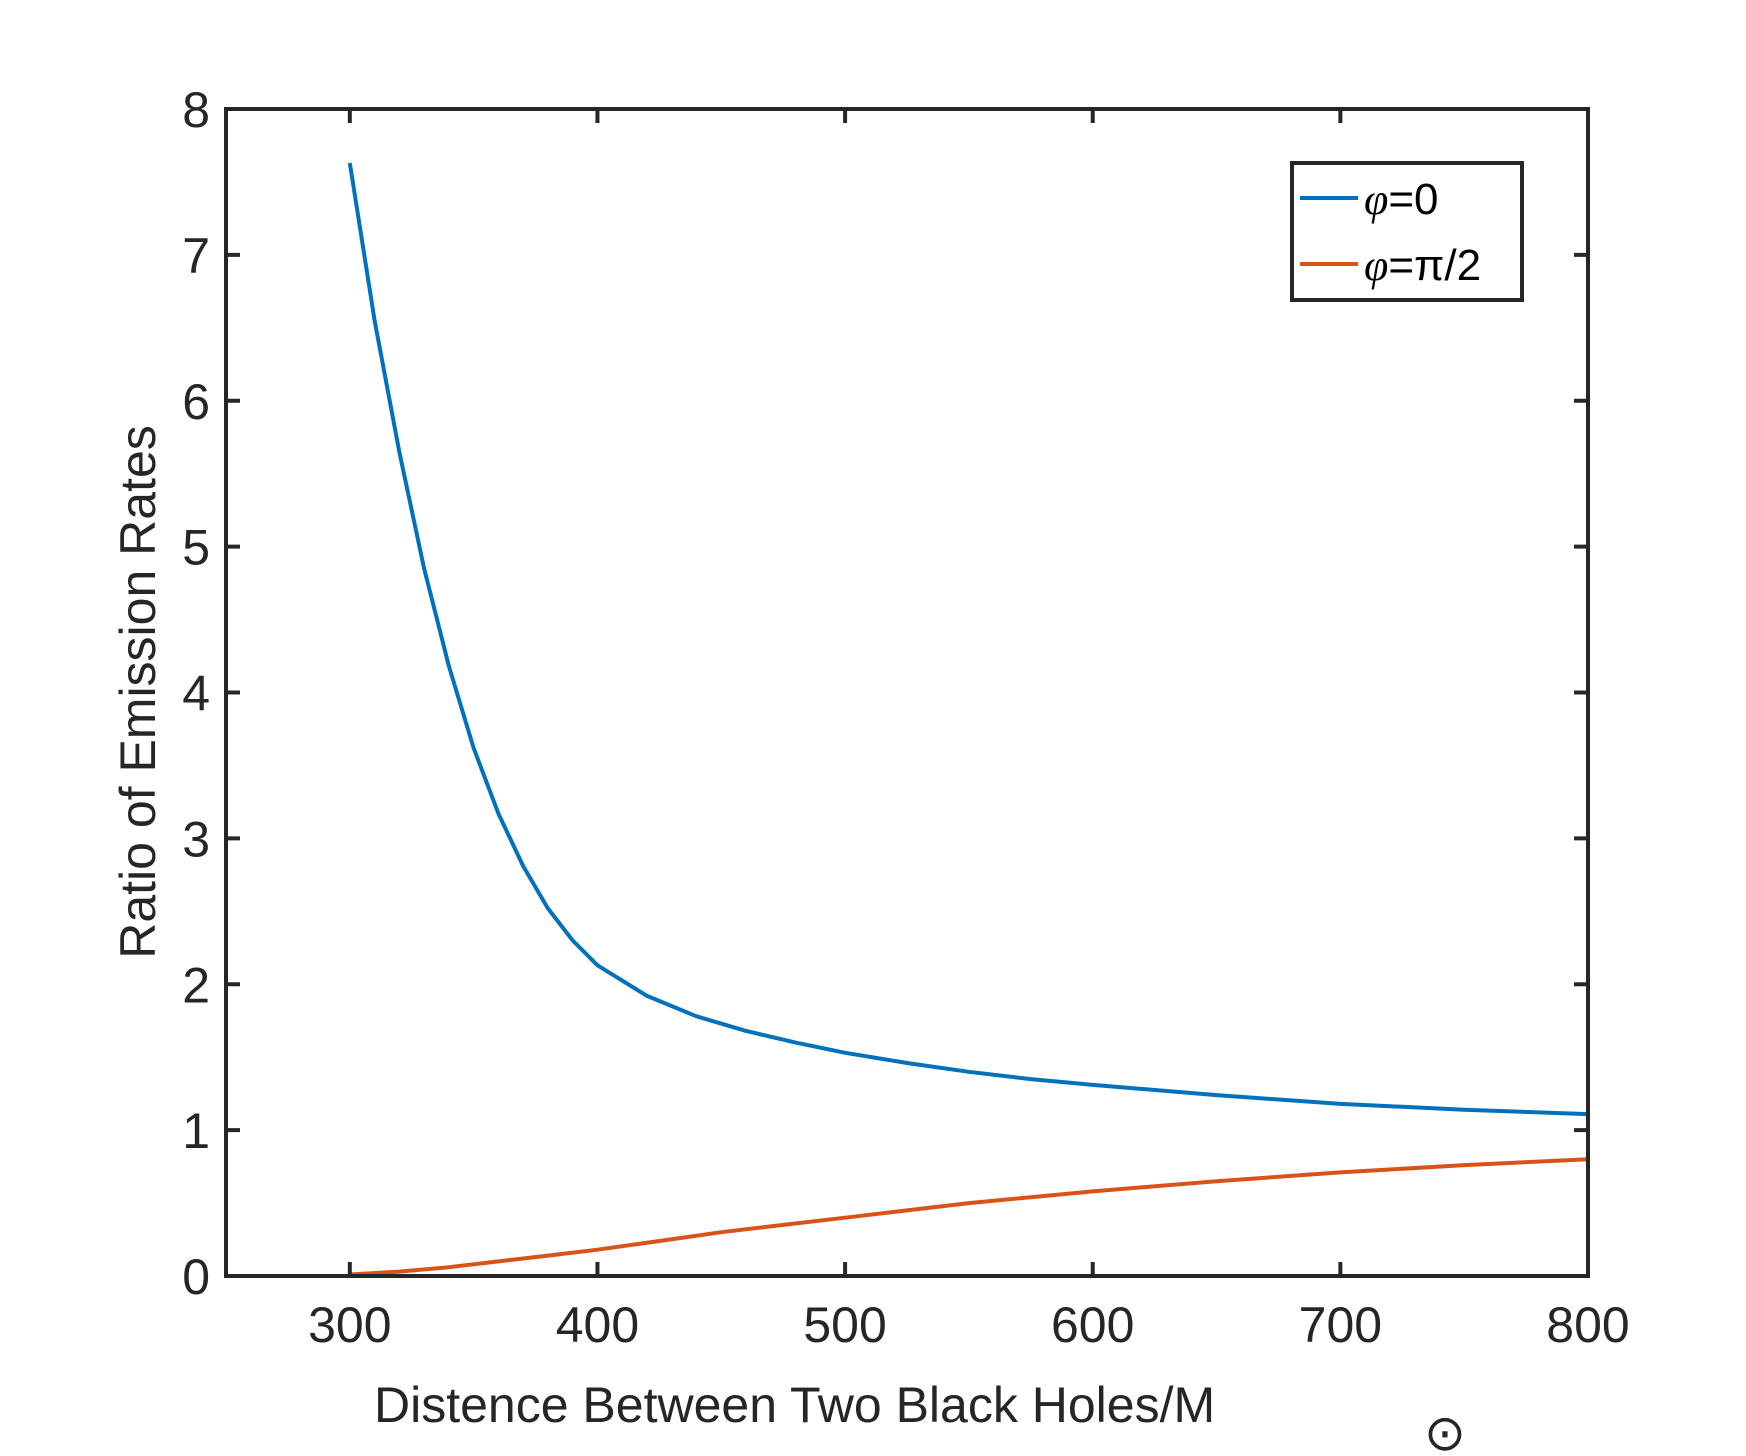  I want to click on y-tick-label-5: 5, so click(196, 548).